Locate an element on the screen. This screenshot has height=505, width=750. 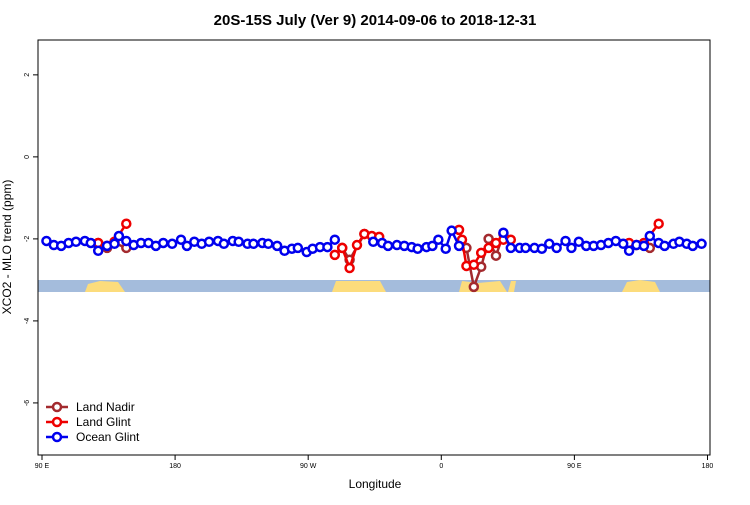
x-tick-label: 90 W is located at coordinates (308, 466).